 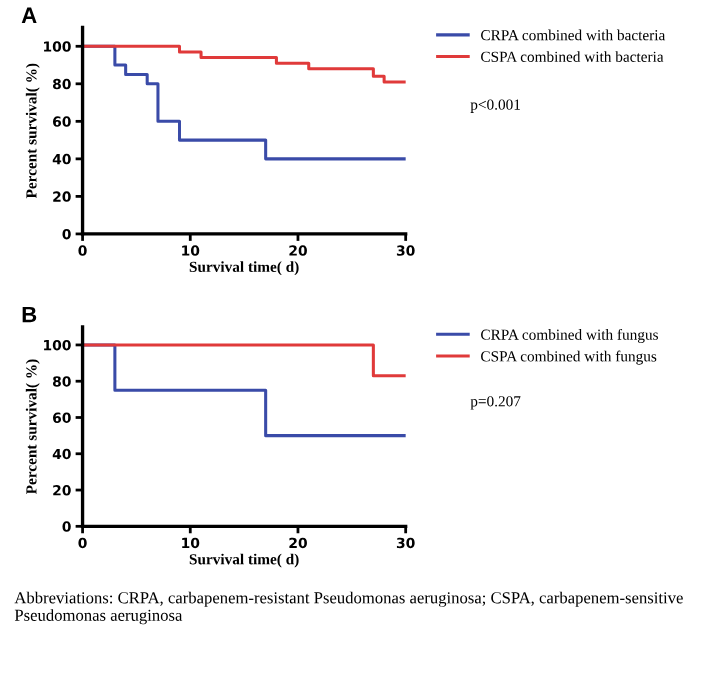 I want to click on chart-title: A, so click(x=29, y=15).